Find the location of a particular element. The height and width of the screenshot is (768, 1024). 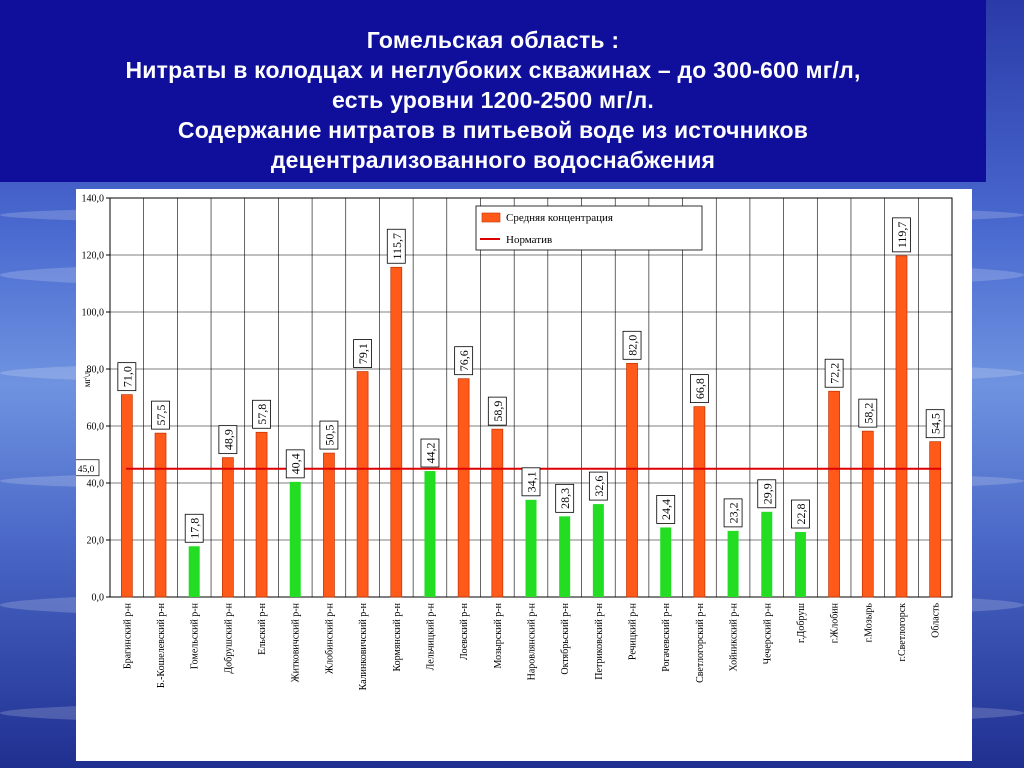

category-label: Хойникский р-н is located at coordinates (734, 636).